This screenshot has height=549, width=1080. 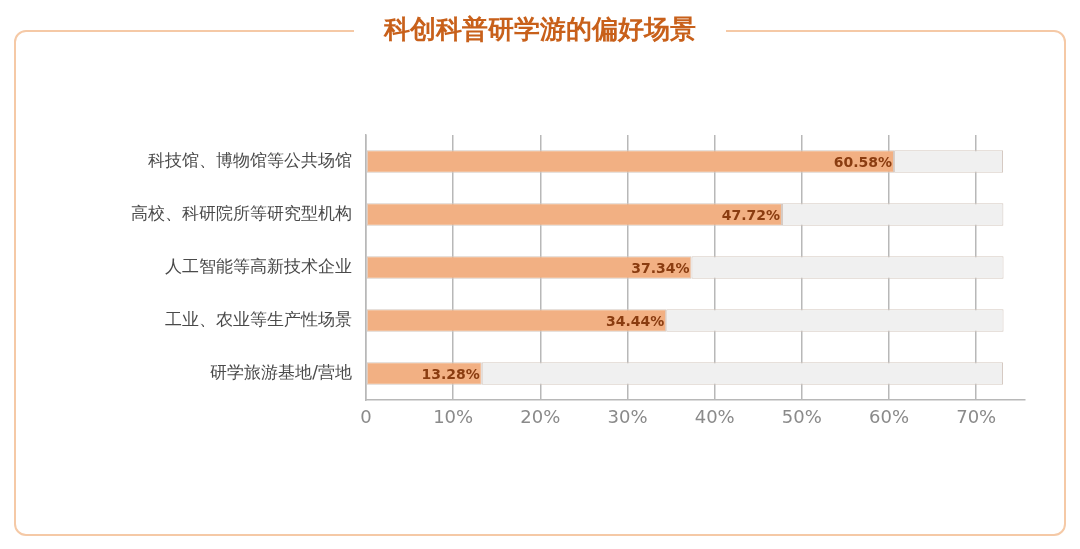 What do you see at coordinates (258, 318) in the screenshot?
I see `y-tick-label: 工业、农业等生产性场景` at bounding box center [258, 318].